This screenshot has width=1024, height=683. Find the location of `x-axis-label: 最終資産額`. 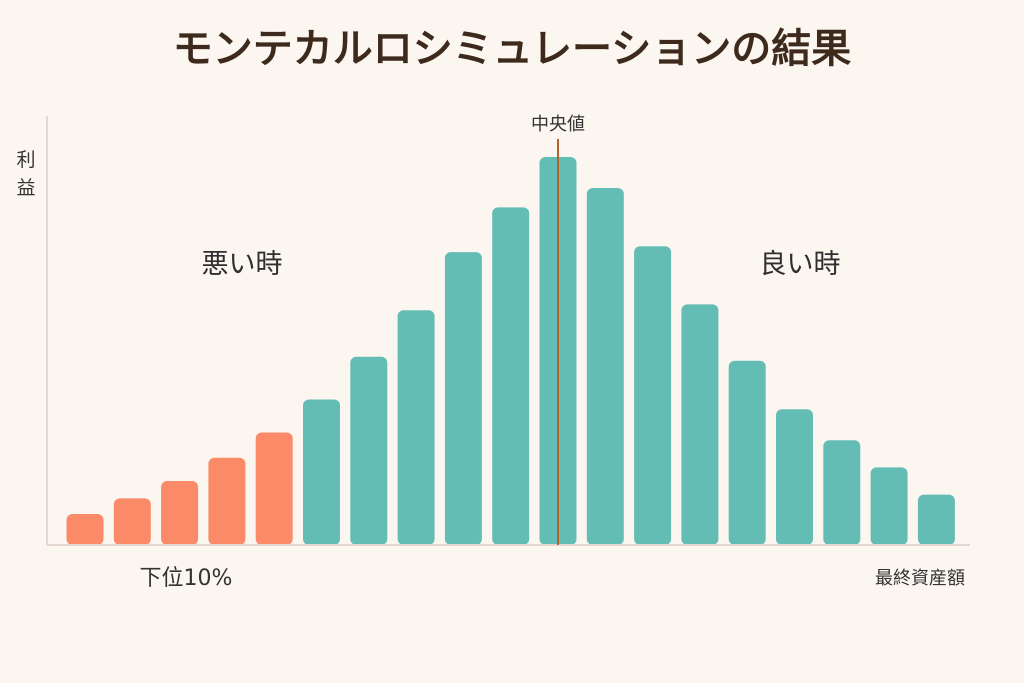

x-axis-label: 最終資産額 is located at coordinates (920, 578).